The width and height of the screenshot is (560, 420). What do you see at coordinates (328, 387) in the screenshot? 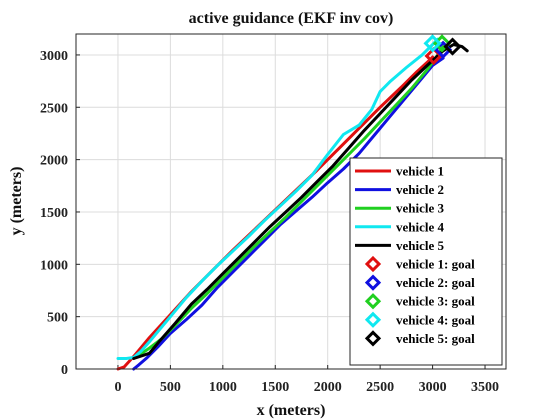
I see `x-tick-label: 2000` at bounding box center [328, 387].